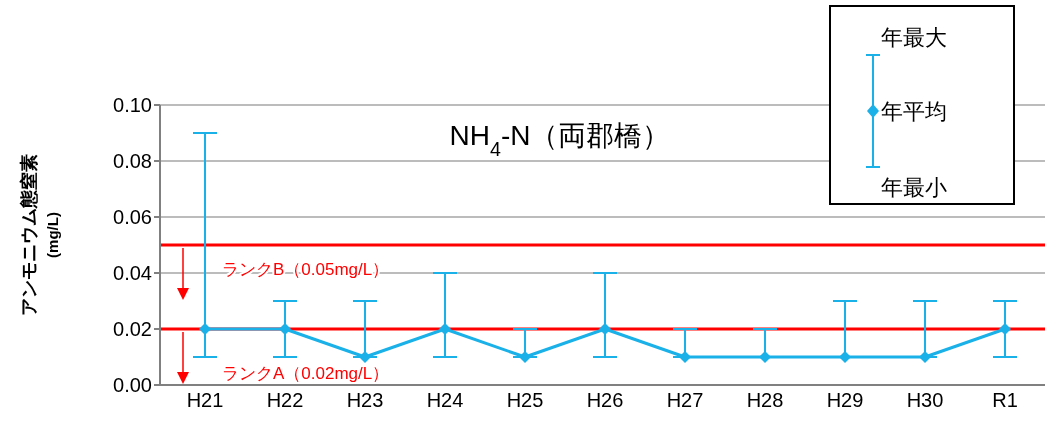  Describe the element at coordinates (365, 400) in the screenshot. I see `x-tick-label: H23` at that location.